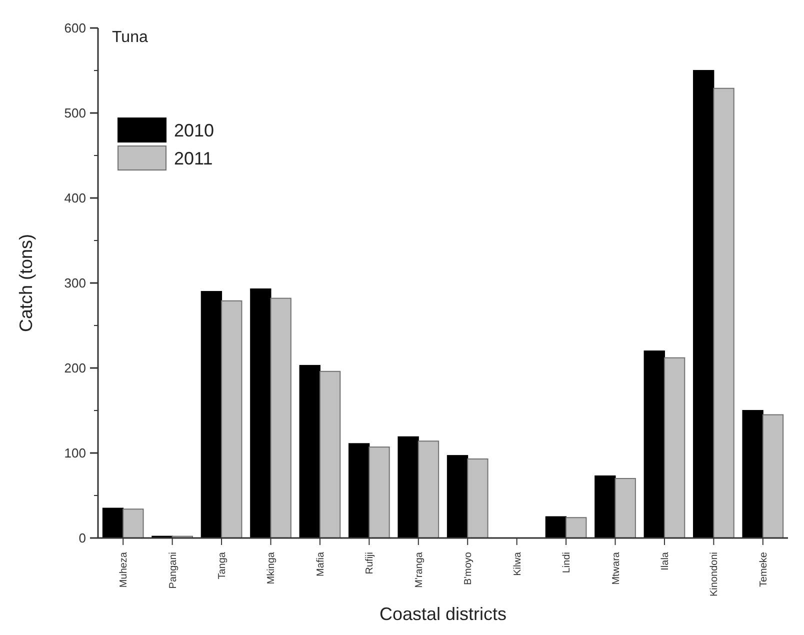  What do you see at coordinates (518, 564) in the screenshot?
I see `x-tick-label: Kilwa` at bounding box center [518, 564].